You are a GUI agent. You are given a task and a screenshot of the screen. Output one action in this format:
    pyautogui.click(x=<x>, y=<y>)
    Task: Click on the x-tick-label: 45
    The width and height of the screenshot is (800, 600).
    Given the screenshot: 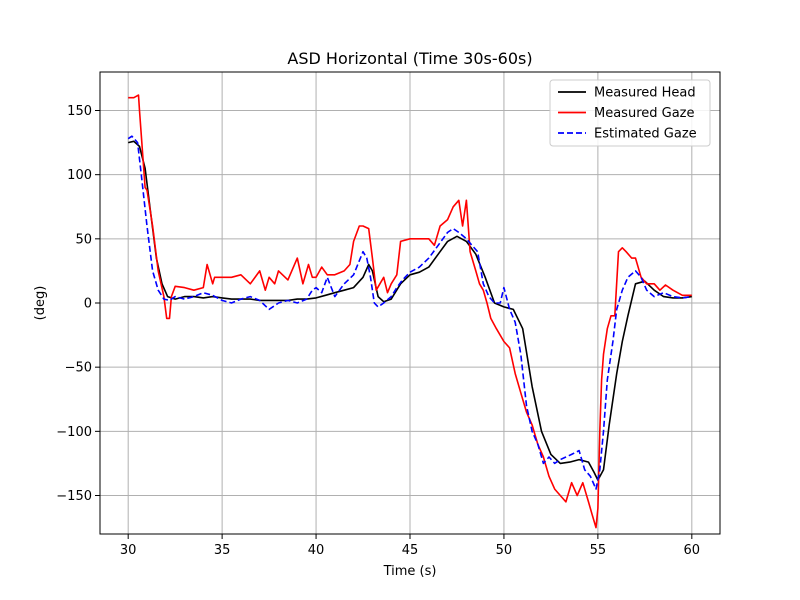 What is the action you would take?
    pyautogui.click(x=410, y=550)
    